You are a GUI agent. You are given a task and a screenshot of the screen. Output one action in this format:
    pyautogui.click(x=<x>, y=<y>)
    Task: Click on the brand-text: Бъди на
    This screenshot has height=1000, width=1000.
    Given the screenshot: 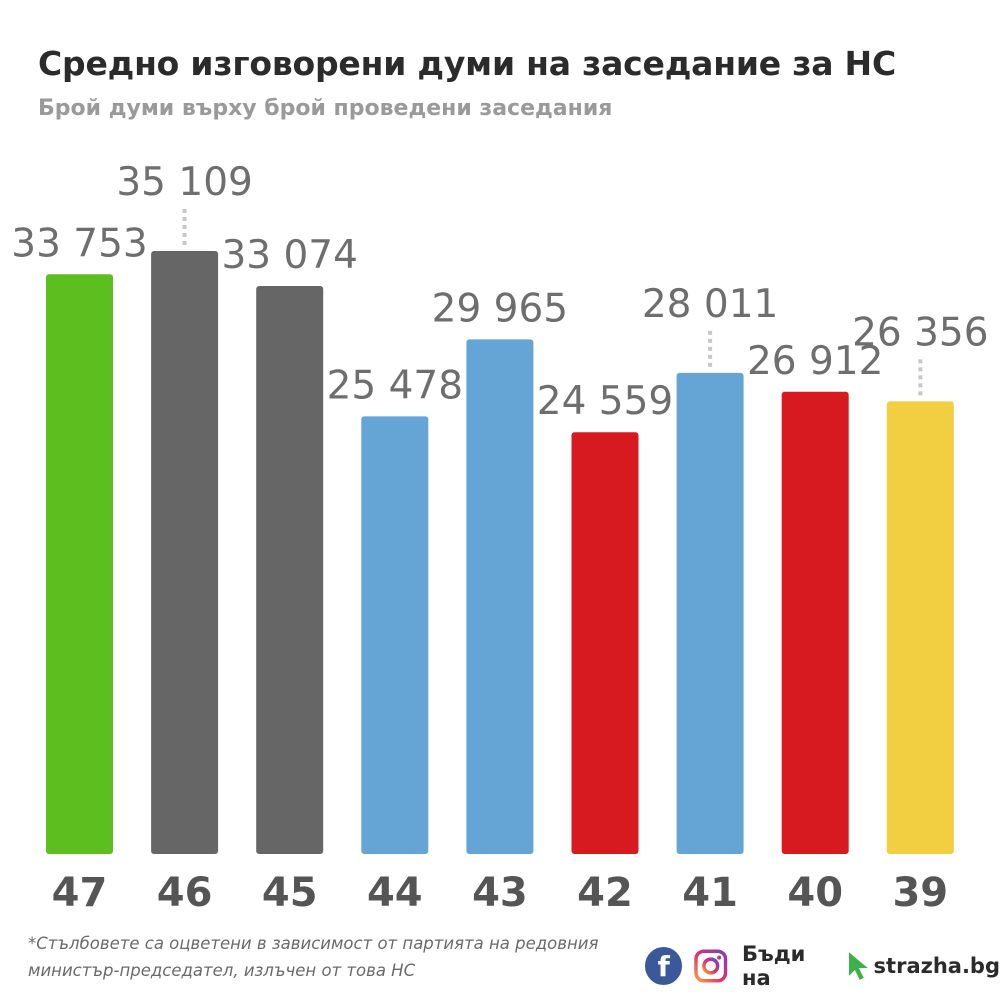 What is the action you would take?
    pyautogui.click(x=773, y=966)
    